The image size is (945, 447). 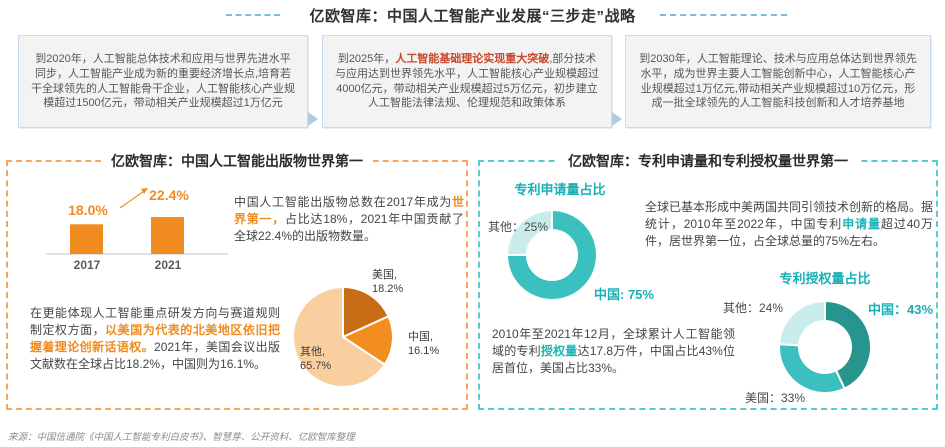 I want to click on bar-2021, so click(x=167, y=235).